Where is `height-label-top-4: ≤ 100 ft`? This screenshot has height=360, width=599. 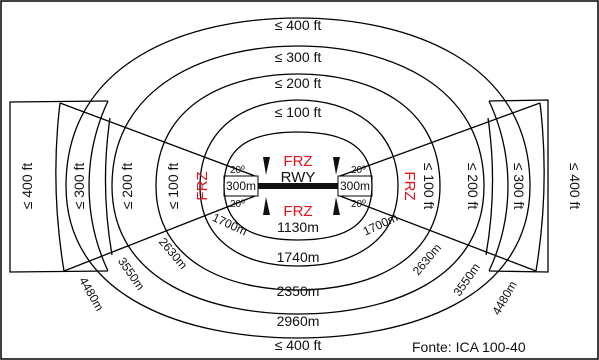 height-label-top-4: ≤ 100 ft is located at coordinates (298, 112).